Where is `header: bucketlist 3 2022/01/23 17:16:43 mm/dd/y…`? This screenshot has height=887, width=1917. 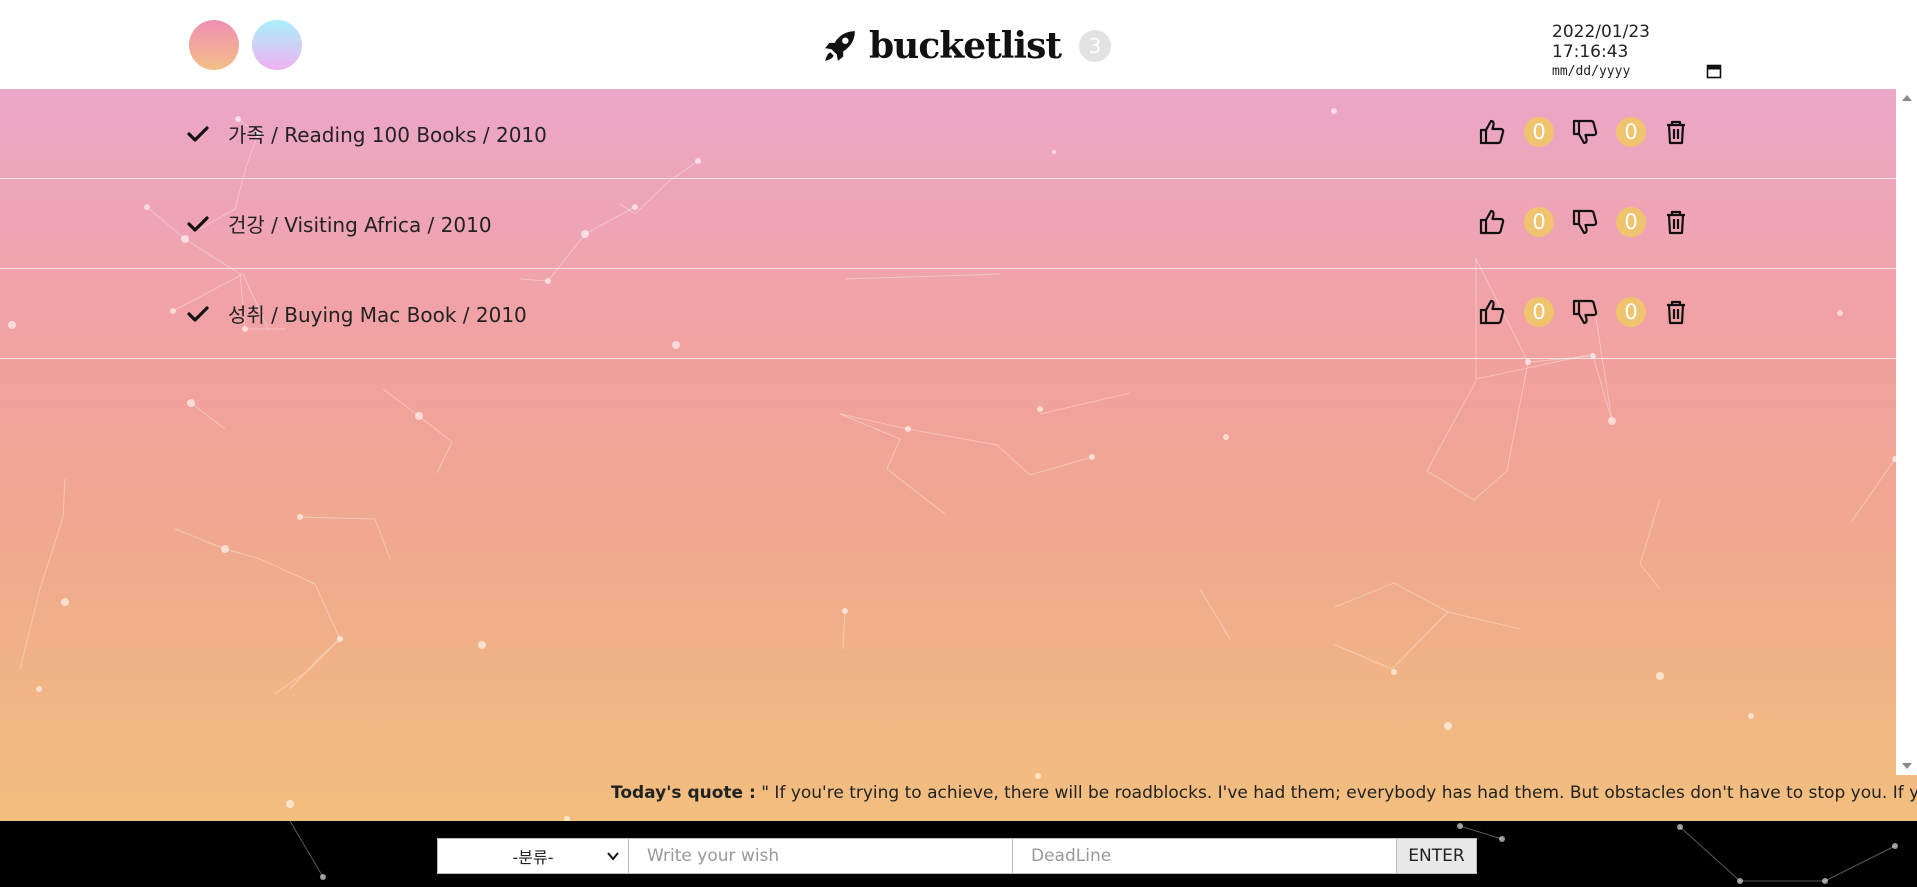 header: bucketlist 3 2022/01/23 17:16:43 mm/dd/y… is located at coordinates (958, 44).